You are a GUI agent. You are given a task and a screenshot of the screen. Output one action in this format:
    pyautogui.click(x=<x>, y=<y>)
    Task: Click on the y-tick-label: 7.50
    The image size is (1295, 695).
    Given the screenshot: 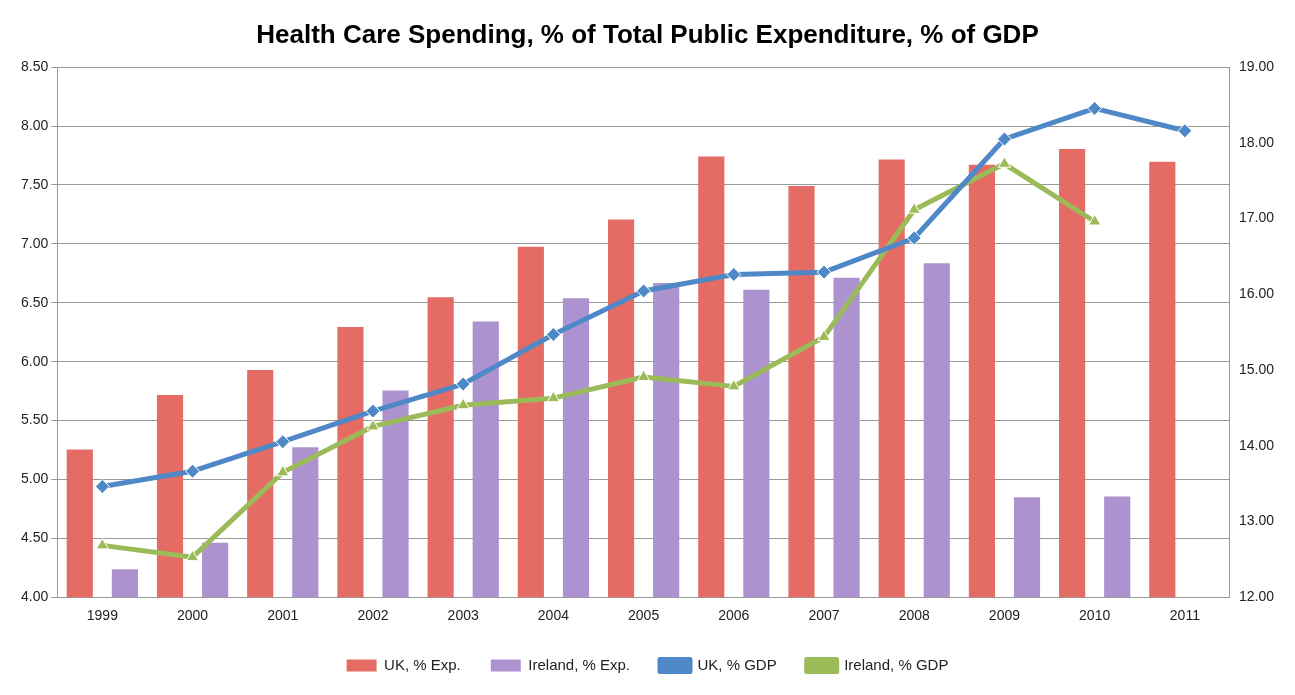 What is the action you would take?
    pyautogui.click(x=35, y=183)
    